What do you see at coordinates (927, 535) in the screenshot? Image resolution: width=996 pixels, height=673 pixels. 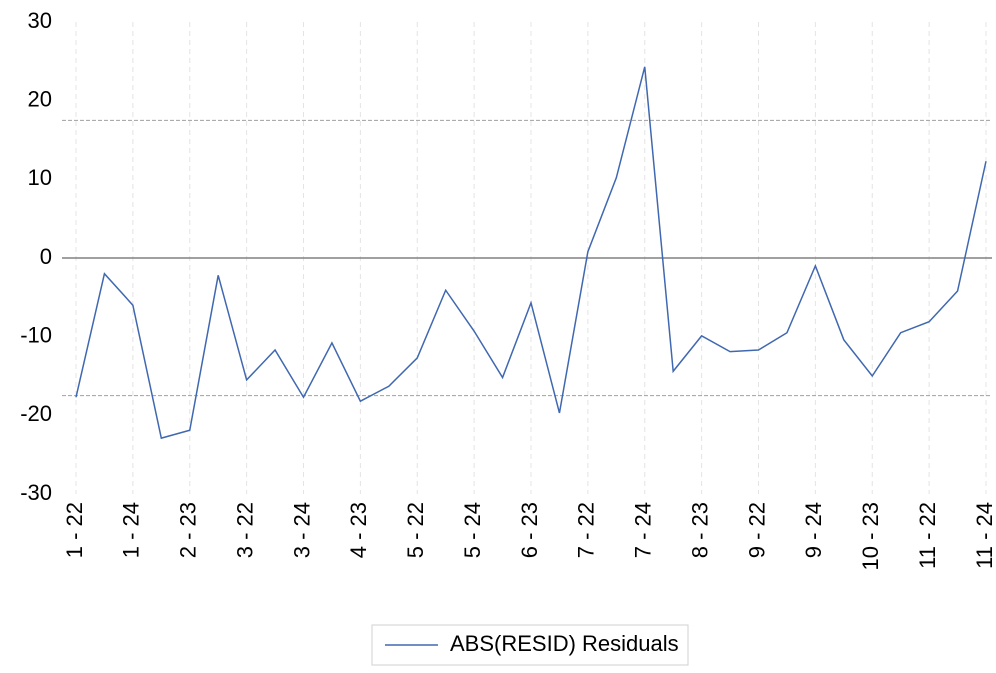 I see `x-tick-label: 11 - 22` at bounding box center [927, 535].